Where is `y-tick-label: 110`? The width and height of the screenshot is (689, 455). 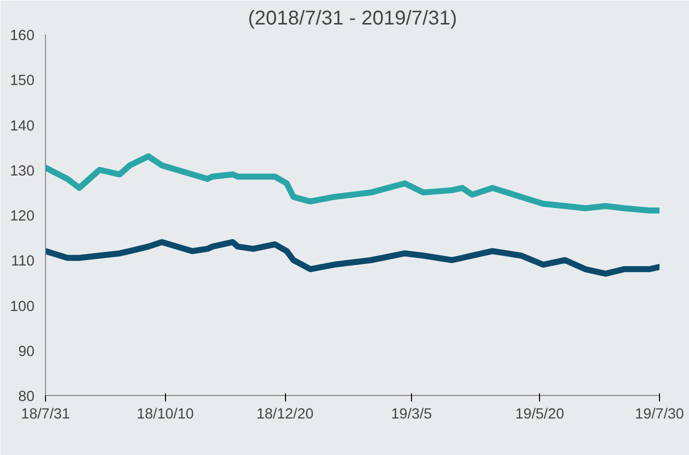
y-tick-label: 110 is located at coordinates (23, 262).